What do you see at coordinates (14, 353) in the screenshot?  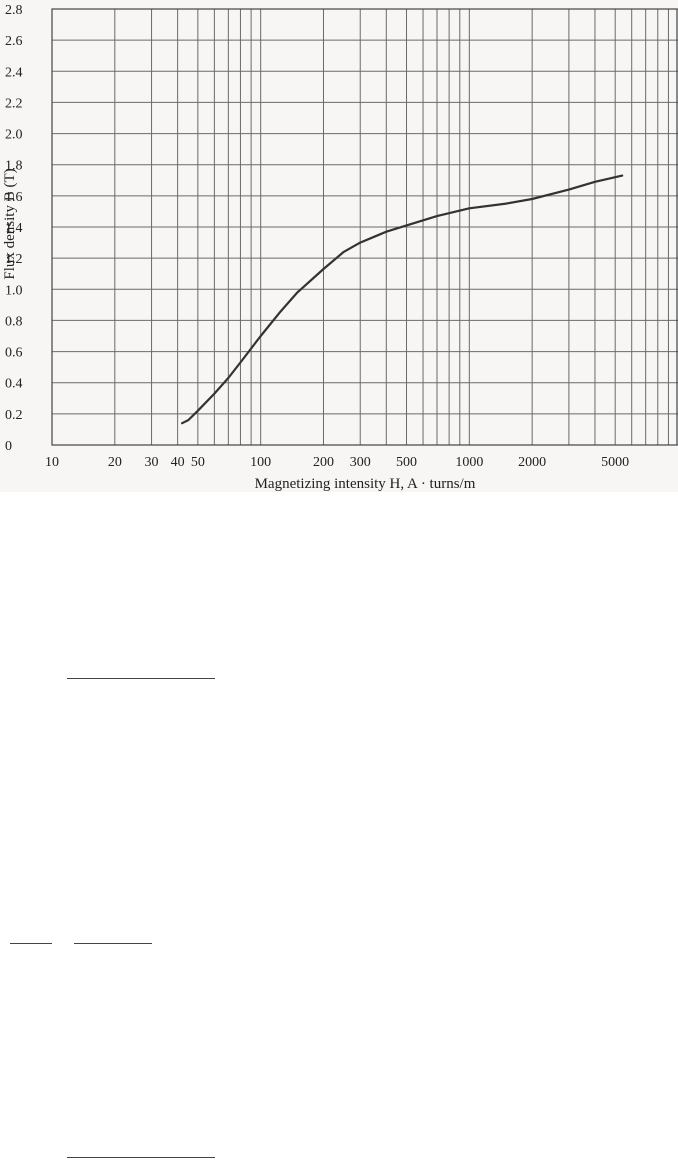 I see `y-tick-label-3: 0.6` at bounding box center [14, 353].